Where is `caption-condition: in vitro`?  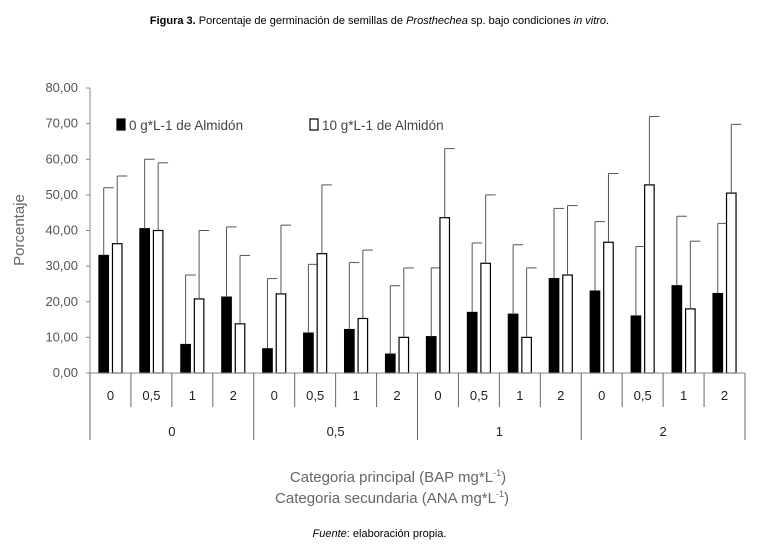
caption-condition: in vitro is located at coordinates (590, 21).